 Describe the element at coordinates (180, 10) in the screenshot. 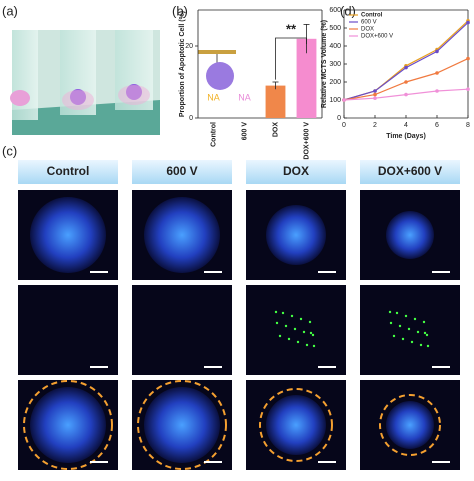

I see `panel-label: (b)` at that location.